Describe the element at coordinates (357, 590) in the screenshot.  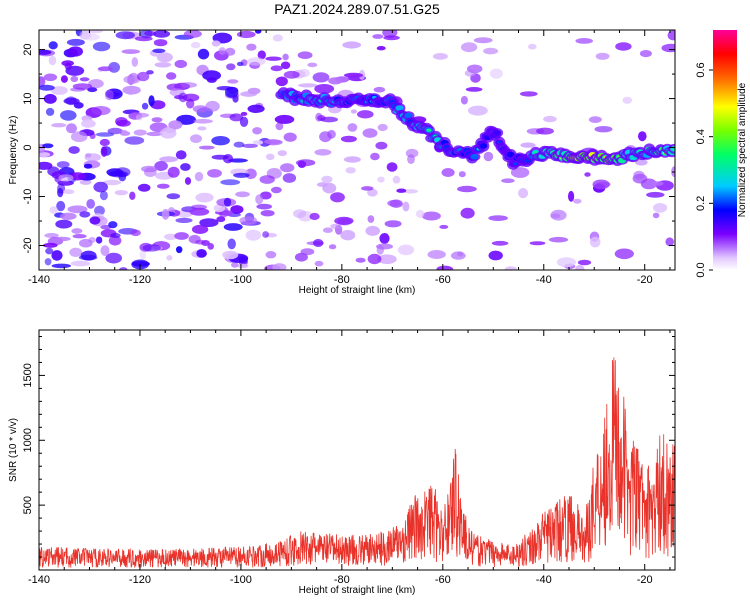
I see `snr-x-axis-label: Height of straight line (km)` at that location.